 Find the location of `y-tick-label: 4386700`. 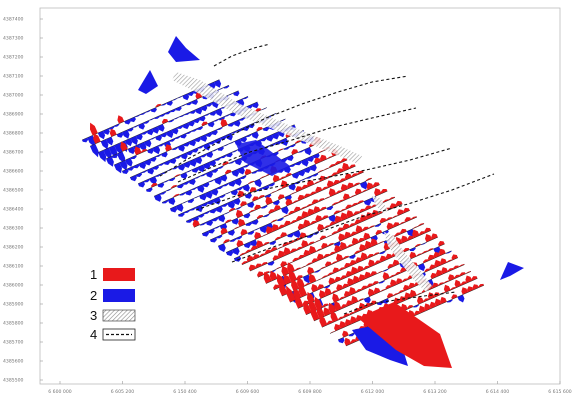

y-tick-label: 4386700 is located at coordinates (13, 153).